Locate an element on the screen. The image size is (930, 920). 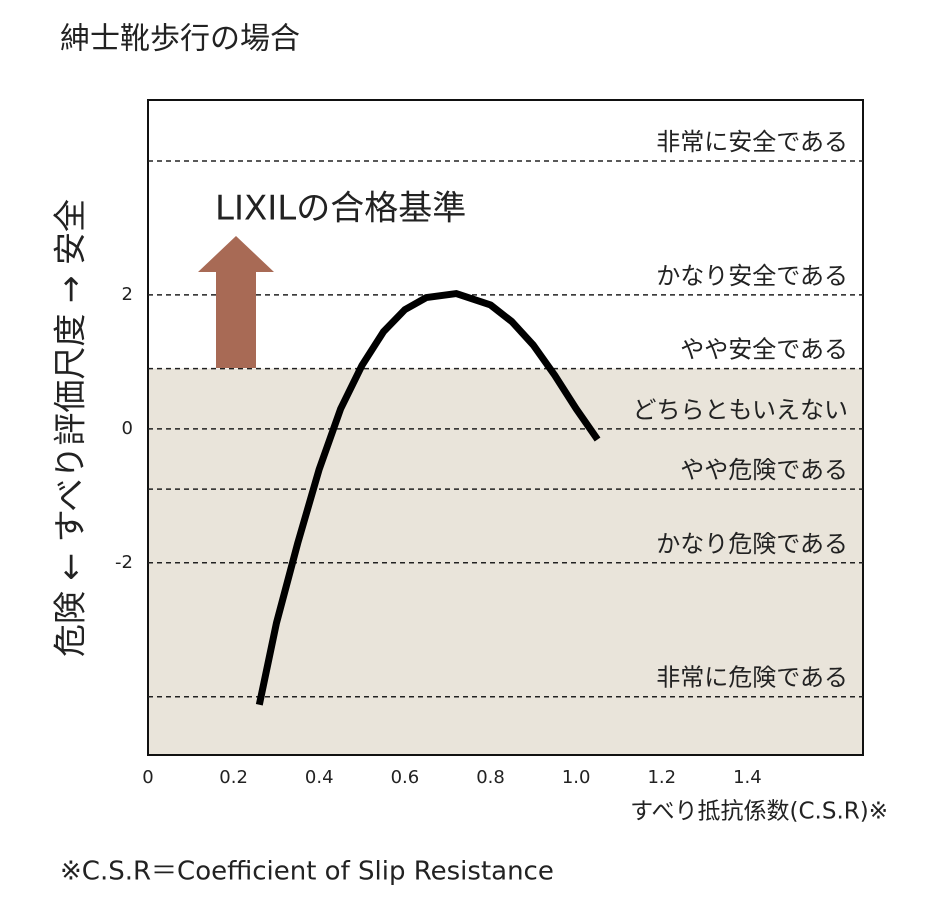
y-axis-label: 危険 ← すべり評価尺度 → 安全 is located at coordinates (70, 428).